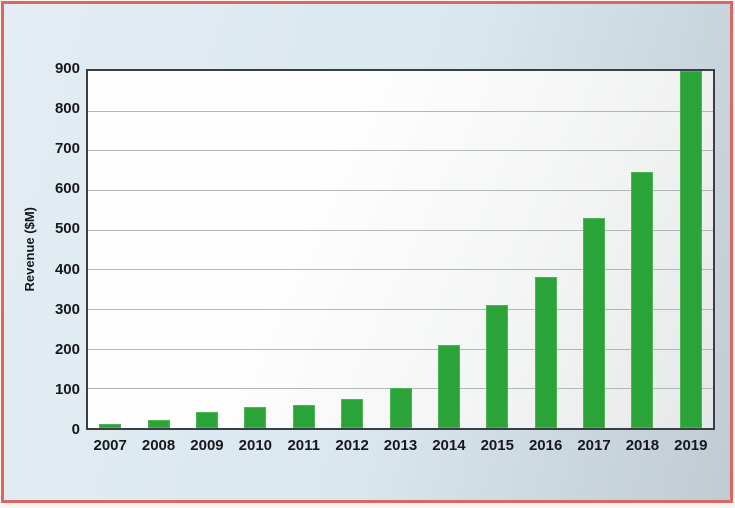 The width and height of the screenshot is (735, 508). Describe the element at coordinates (110, 445) in the screenshot. I see `x-tick-label-2007: 2007` at that location.